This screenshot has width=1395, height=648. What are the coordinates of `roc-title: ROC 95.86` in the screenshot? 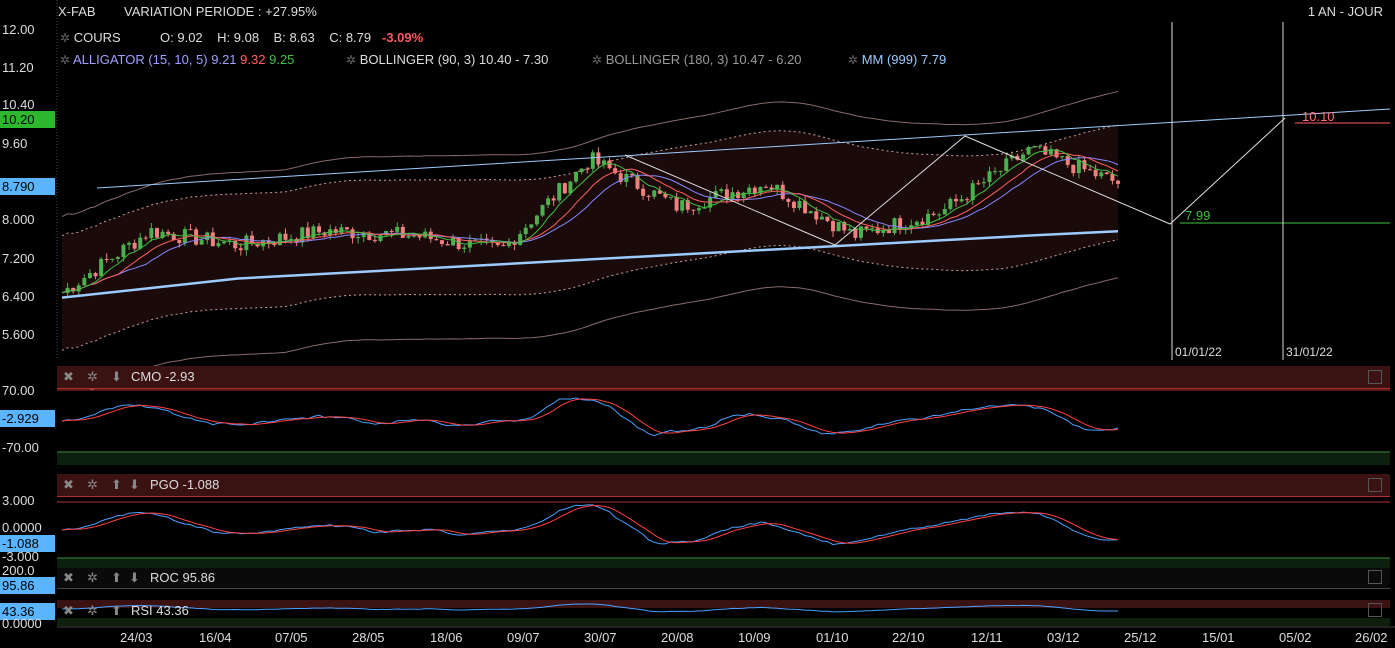 It's located at (183, 577).